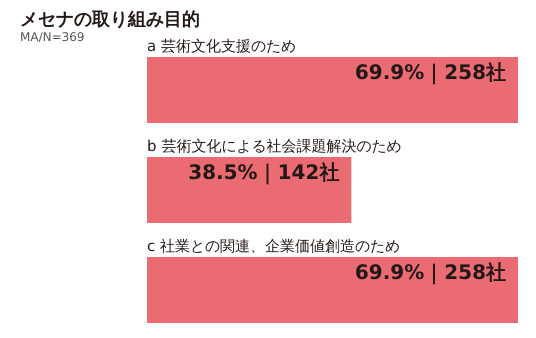 The image size is (536, 338). What do you see at coordinates (110, 19) in the screenshot?
I see `text: メセナの取り組み目的` at bounding box center [110, 19].